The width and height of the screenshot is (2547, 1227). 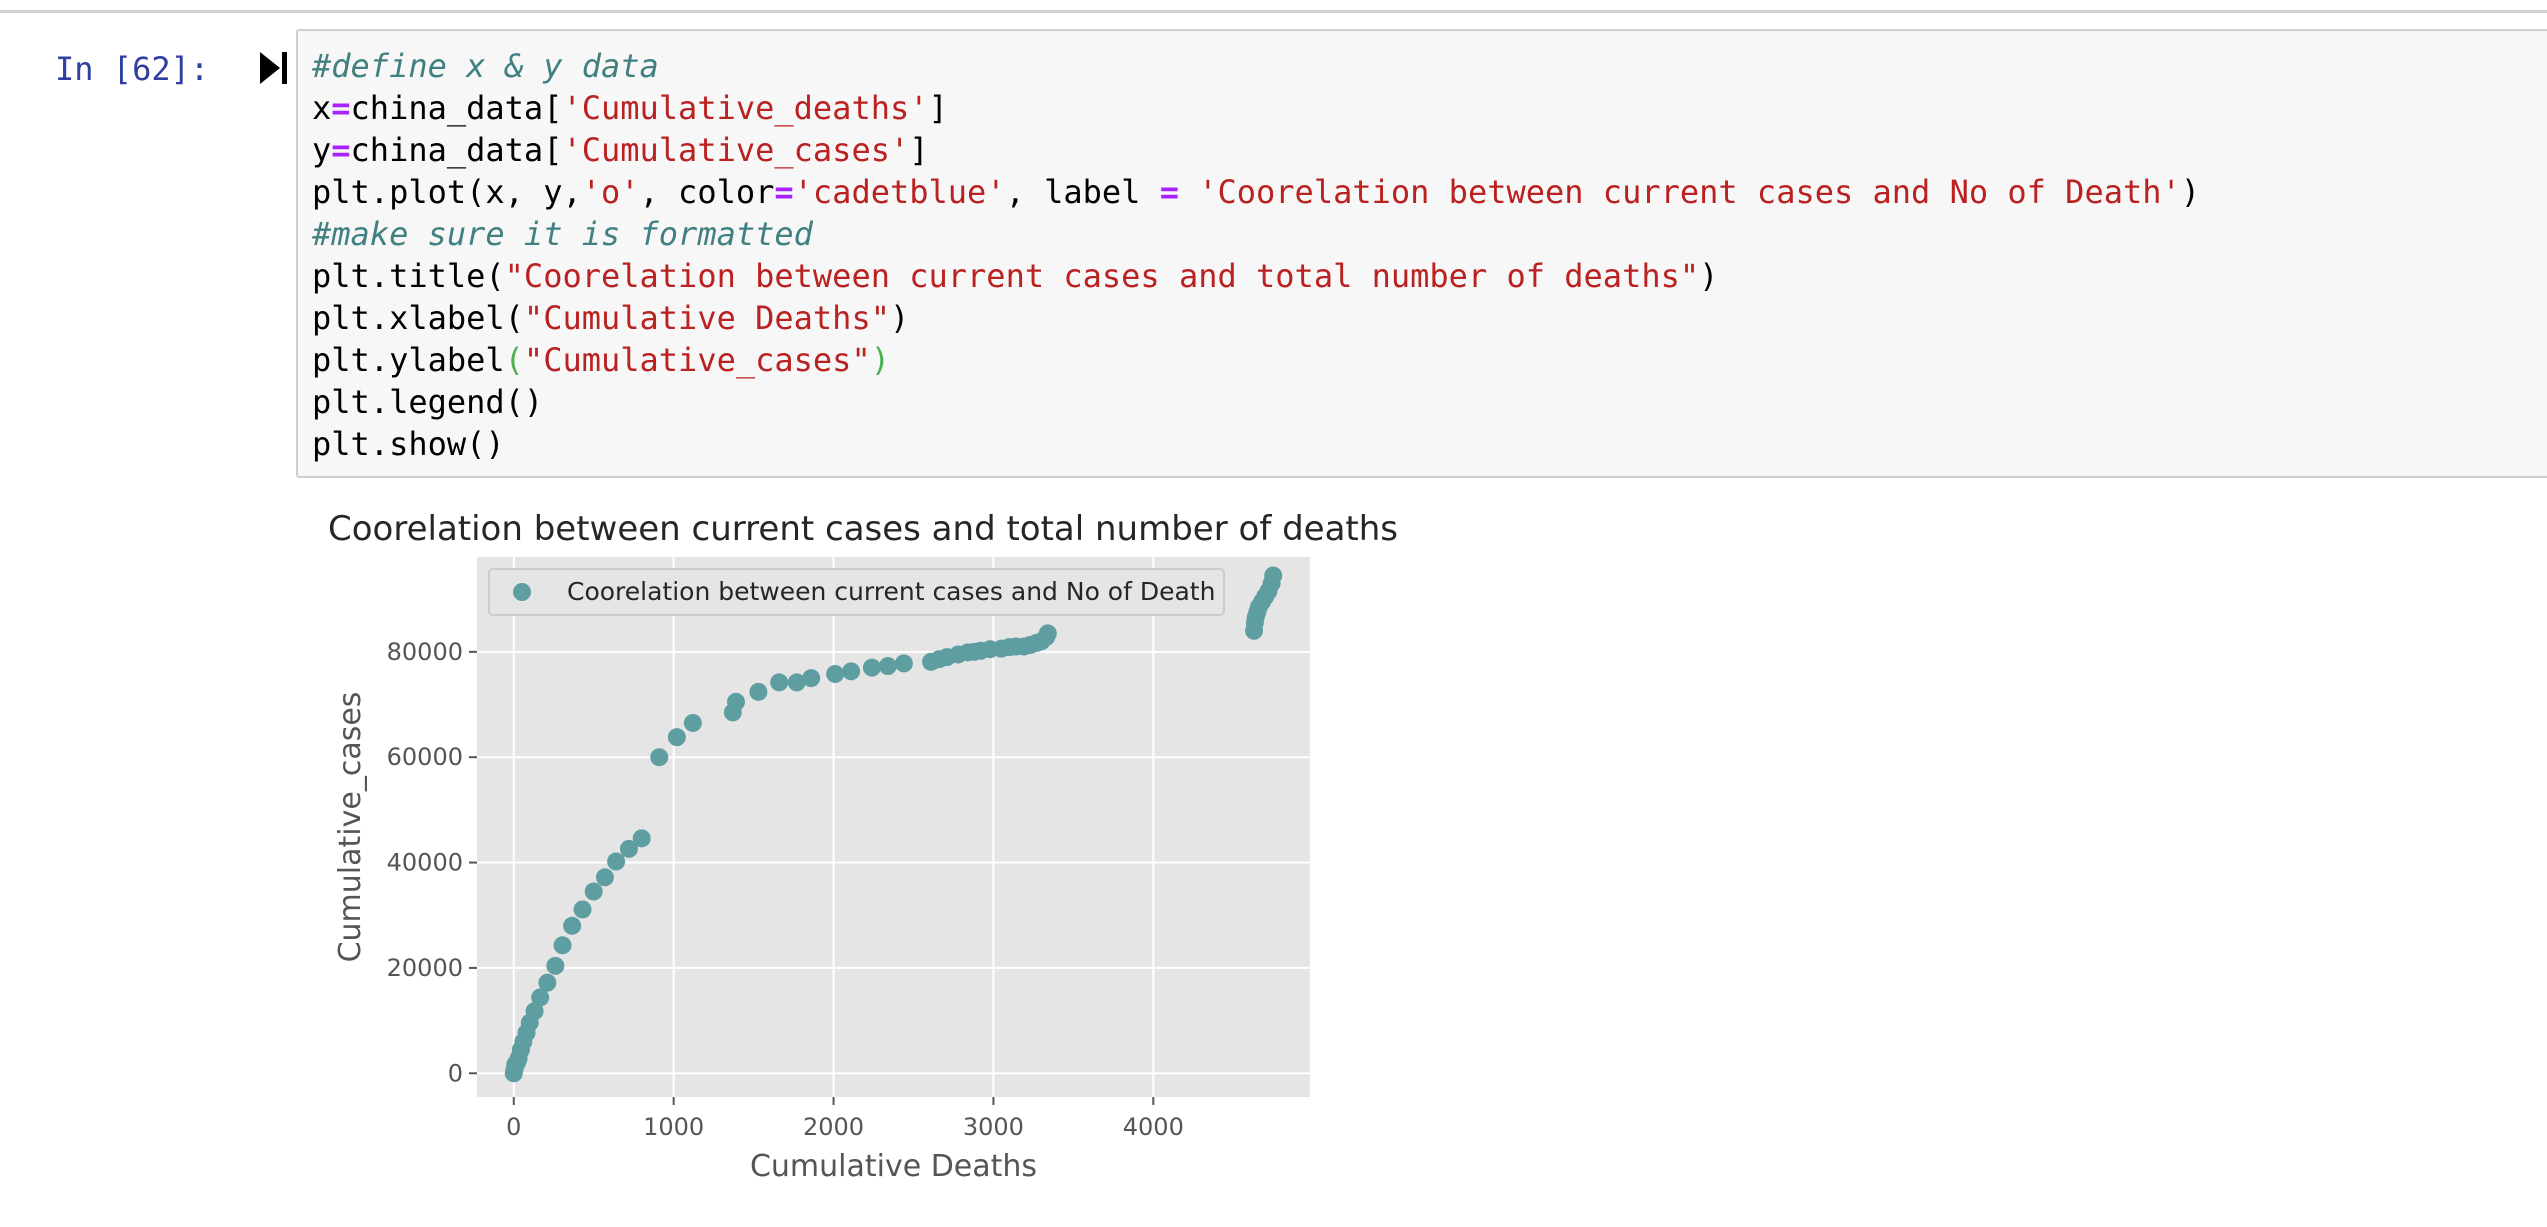 I want to click on x-axis-label: Cumulative Deaths, so click(x=893, y=1166).